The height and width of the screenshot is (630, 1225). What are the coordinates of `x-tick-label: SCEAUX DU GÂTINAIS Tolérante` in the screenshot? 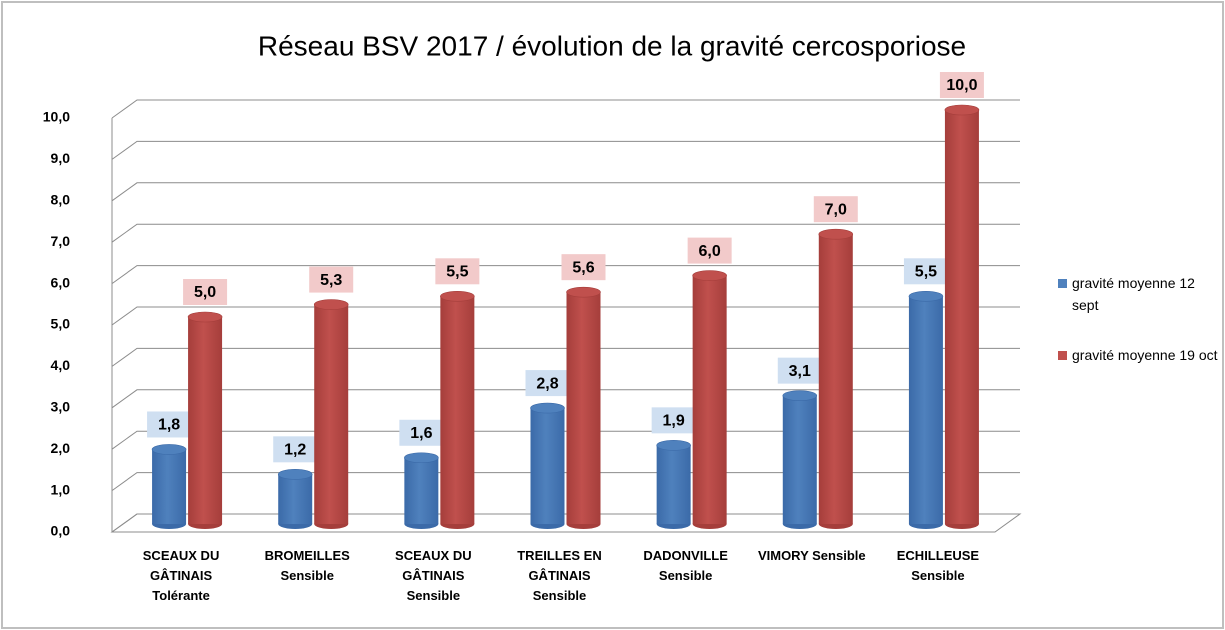 It's located at (181, 575).